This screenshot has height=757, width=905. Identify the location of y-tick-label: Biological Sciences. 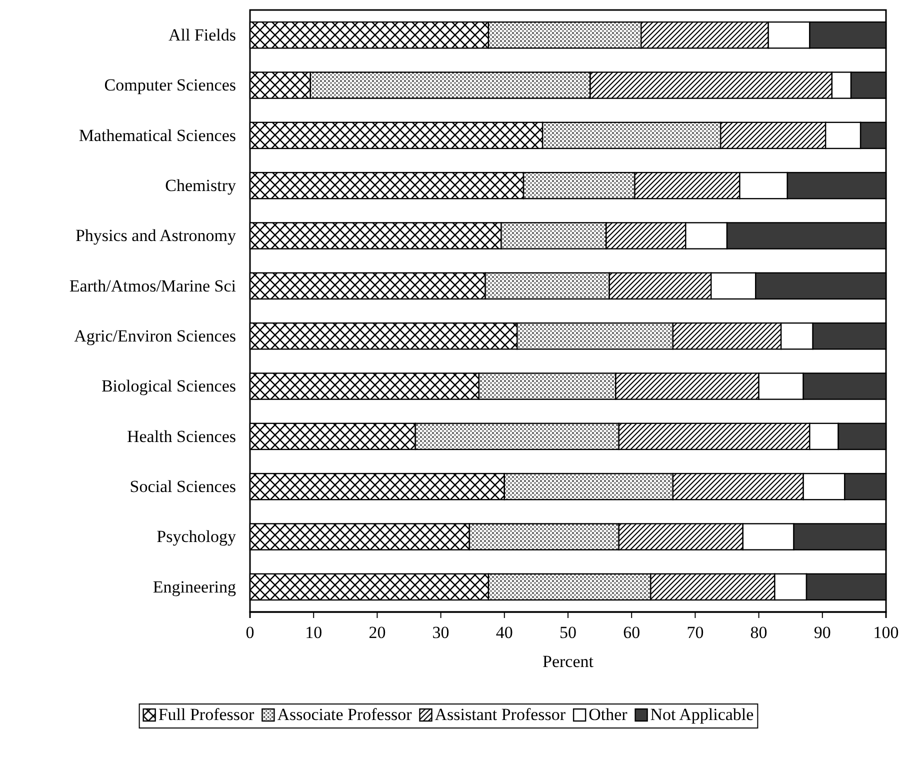
(168, 386).